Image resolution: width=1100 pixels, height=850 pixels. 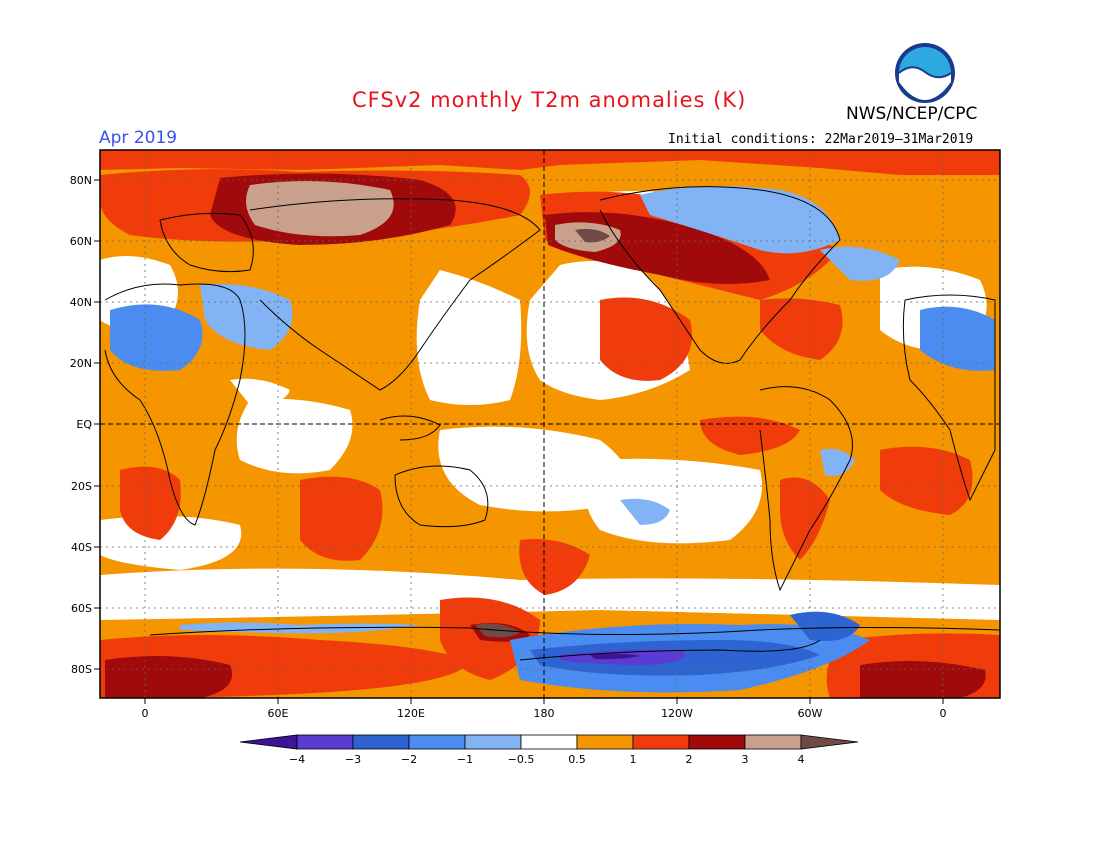 I want to click on colorbar-label: −2, so click(x=409, y=759).